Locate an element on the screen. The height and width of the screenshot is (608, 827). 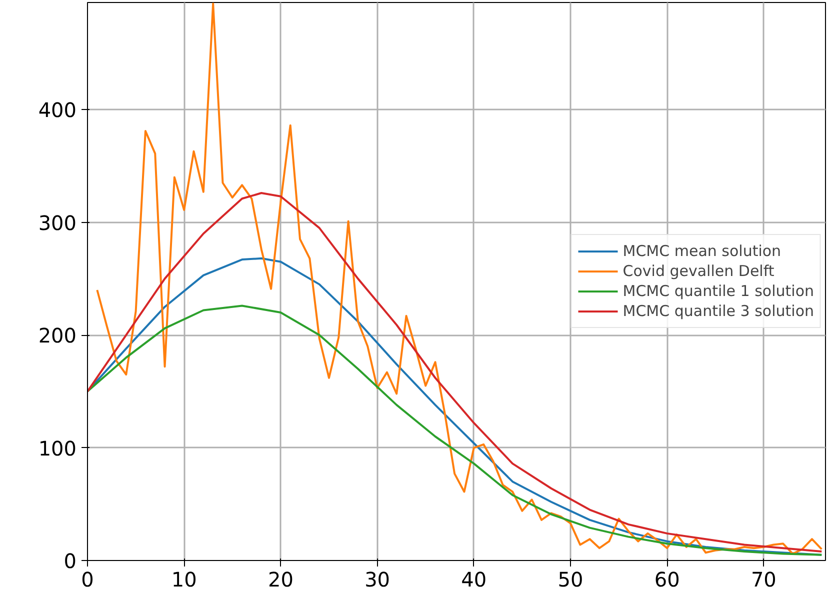
legend-label: MCMC quantile 1 solution is located at coordinates (718, 291).